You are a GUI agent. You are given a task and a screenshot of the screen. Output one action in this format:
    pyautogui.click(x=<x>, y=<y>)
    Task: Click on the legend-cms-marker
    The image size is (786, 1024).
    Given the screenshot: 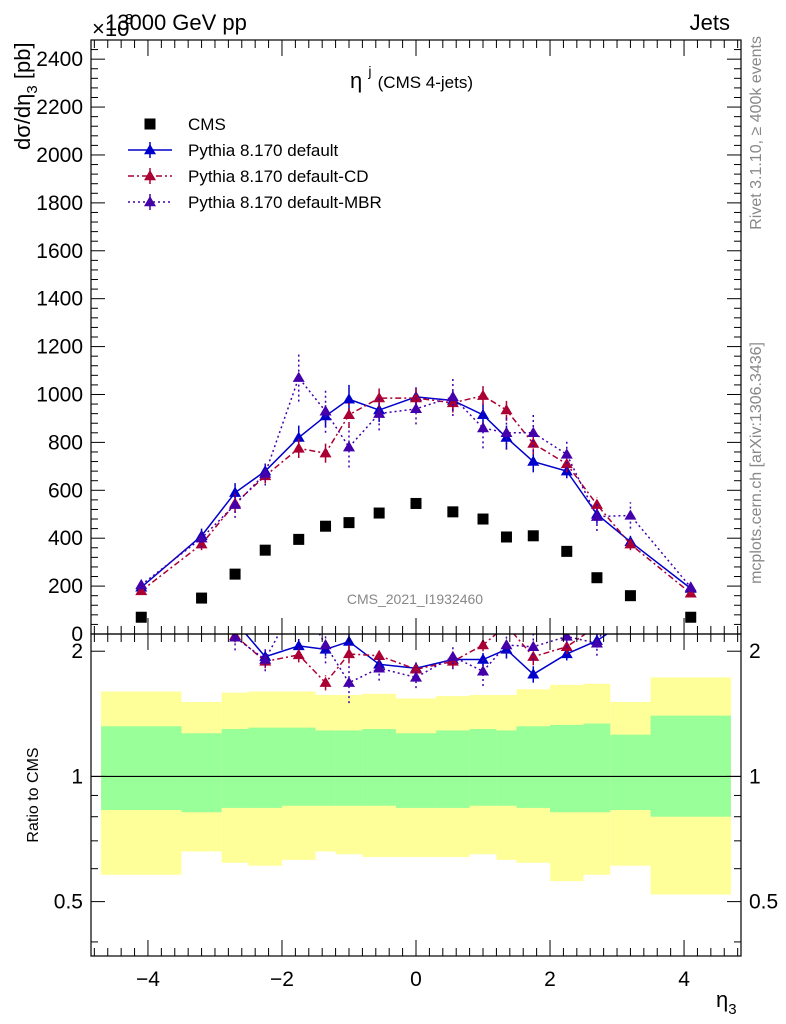 What is the action you would take?
    pyautogui.click(x=150, y=124)
    